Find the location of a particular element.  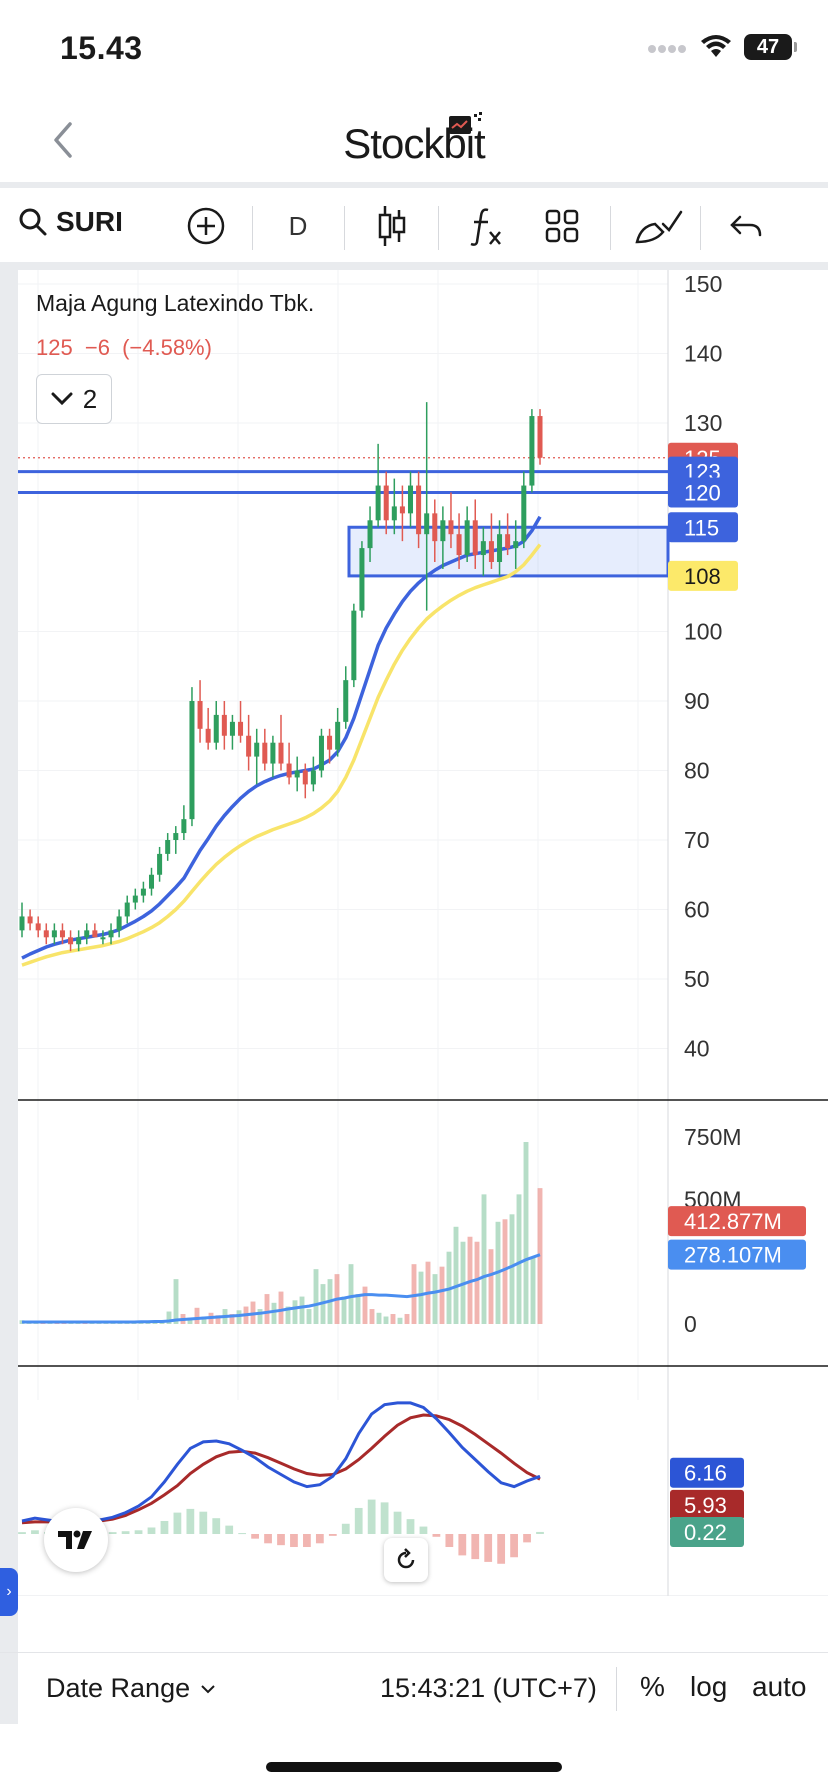

macd-signal-line is located at coordinates (281, 1469).